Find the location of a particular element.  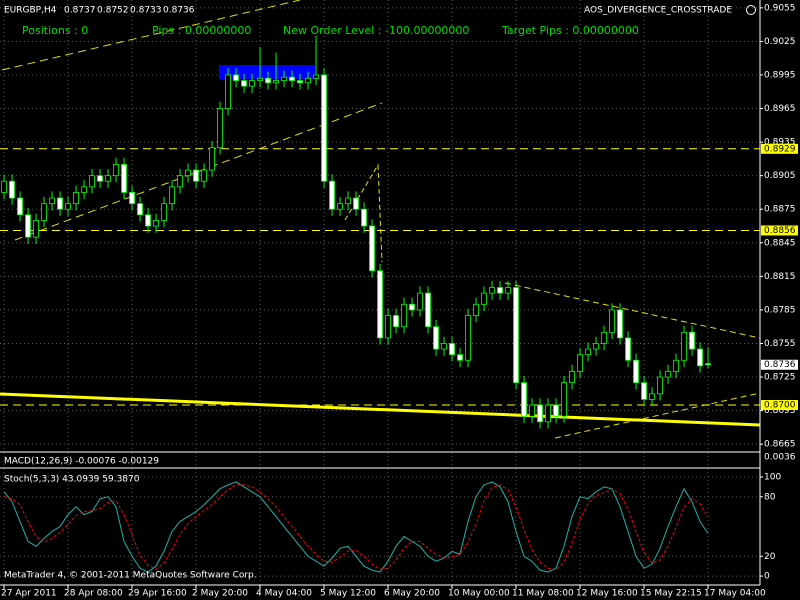

level-label: 0.8929 is located at coordinates (780, 149).